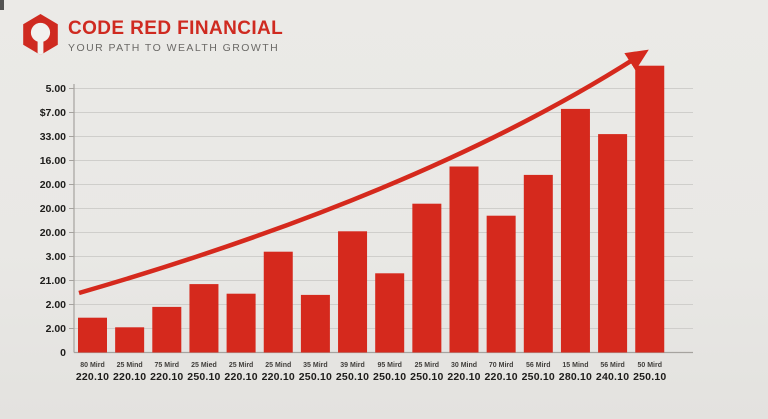 The width and height of the screenshot is (768, 419). Describe the element at coordinates (501, 365) in the screenshot. I see `x-tick-label-line1: 70 Mird` at that location.